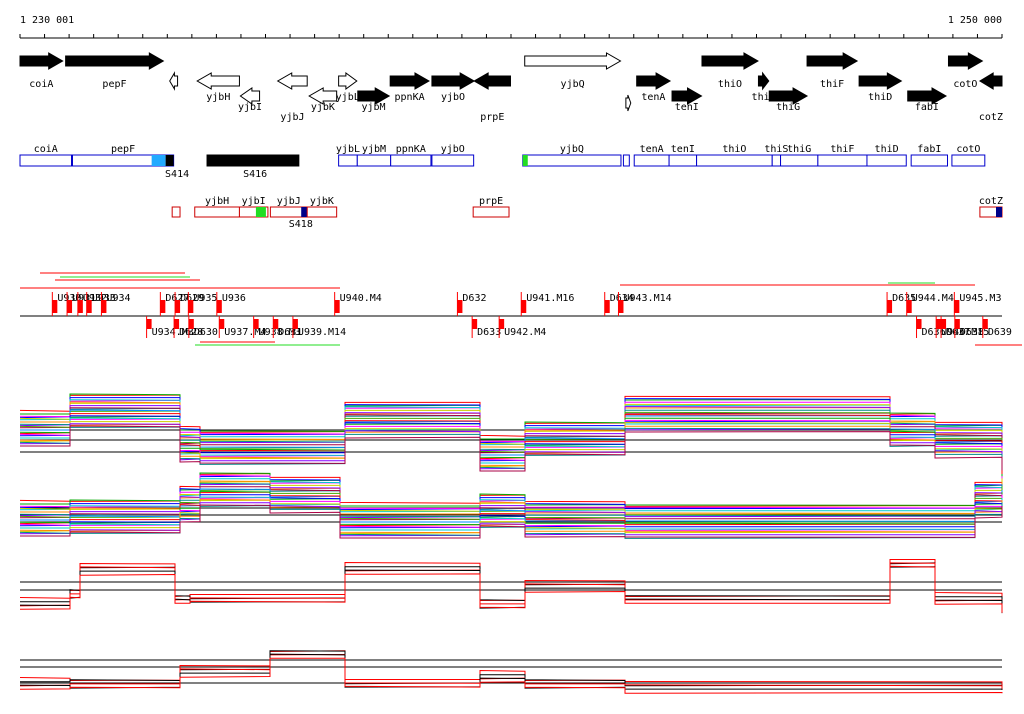 This screenshot has height=714, width=1024. Describe the element at coordinates (177, 298) in the screenshot. I see `segment-label: D627` at that location.